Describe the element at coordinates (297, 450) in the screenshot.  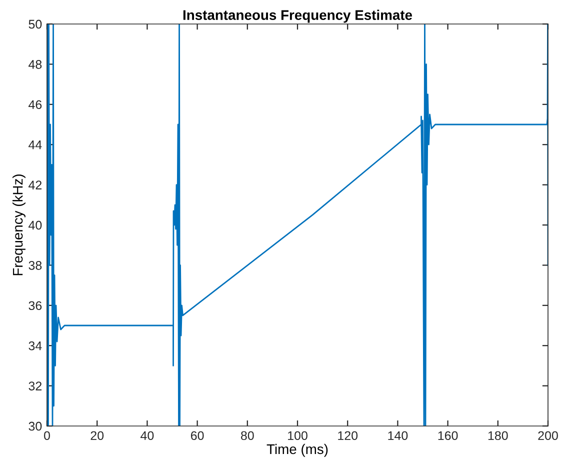
I see `x-axis-title: Time (ms)` at that location.